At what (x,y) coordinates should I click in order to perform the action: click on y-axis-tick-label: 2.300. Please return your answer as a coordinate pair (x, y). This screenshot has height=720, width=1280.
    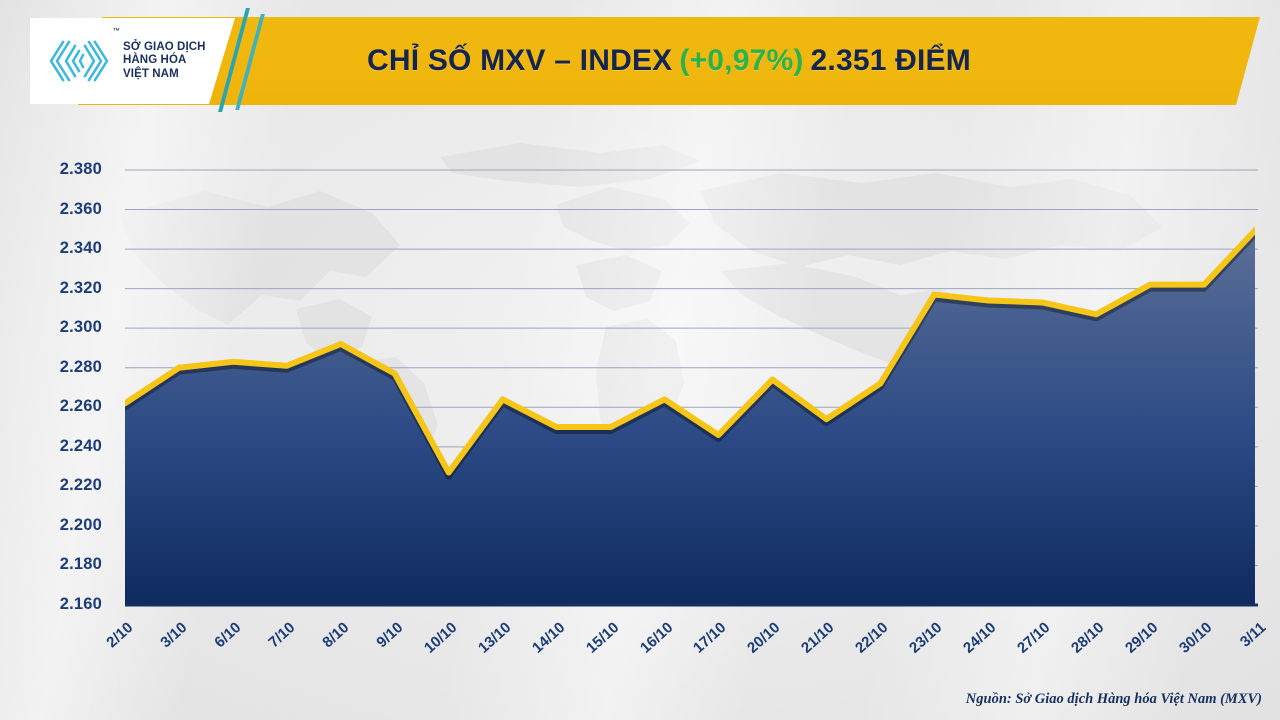
    Looking at the image, I should click on (80, 327).